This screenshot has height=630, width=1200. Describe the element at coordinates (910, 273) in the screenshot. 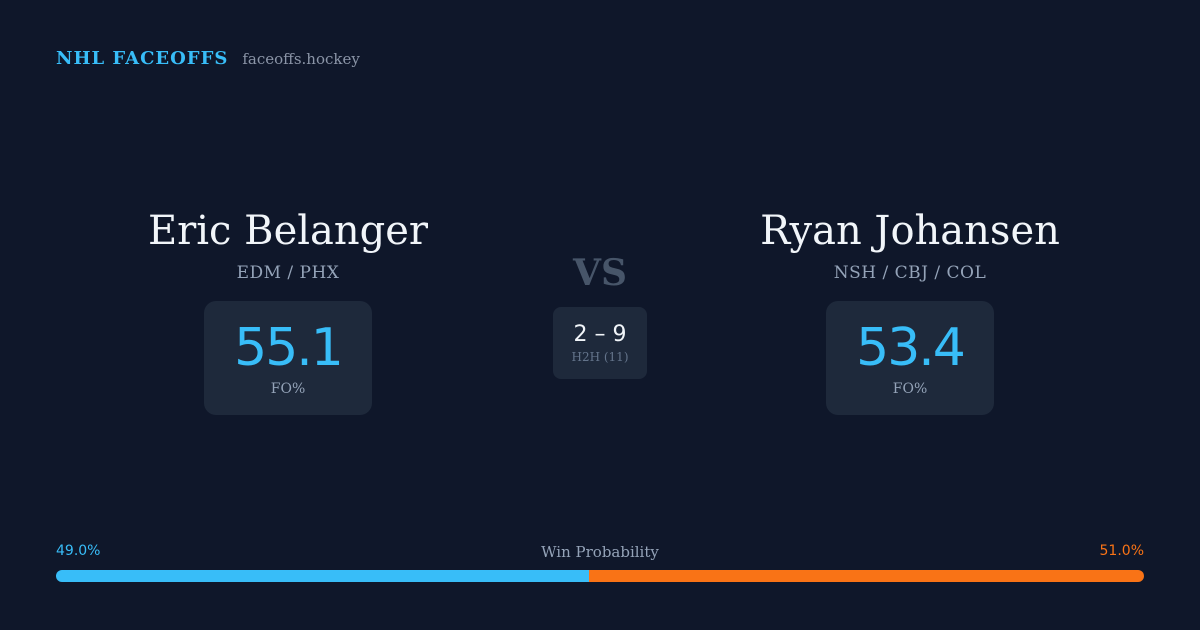

I see `player-right-teams: NSH / CBJ / COL` at that location.